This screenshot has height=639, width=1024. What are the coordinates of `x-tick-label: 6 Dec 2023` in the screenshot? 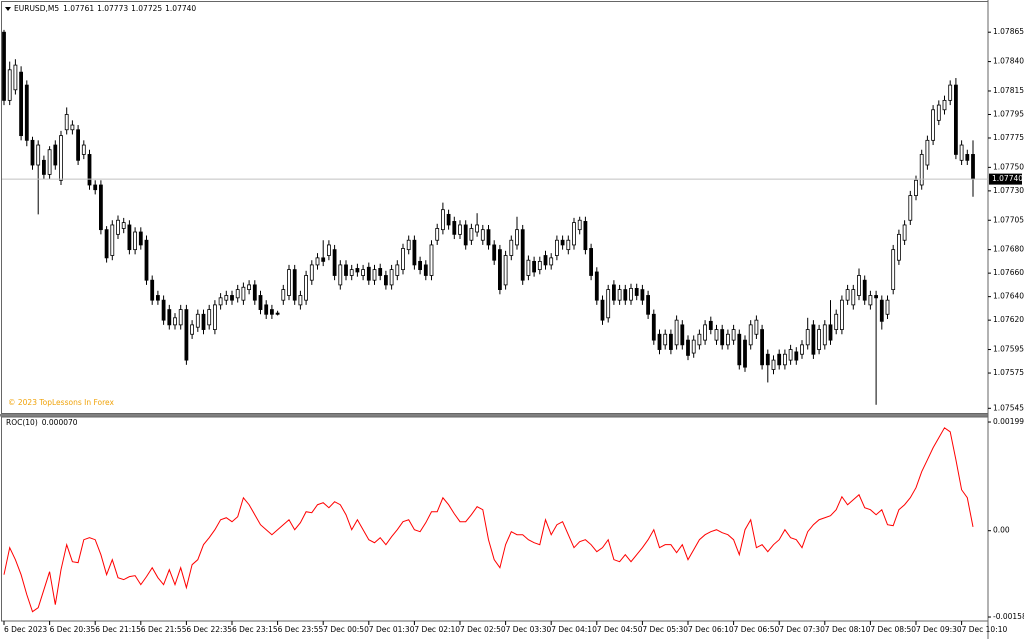 It's located at (25, 629).